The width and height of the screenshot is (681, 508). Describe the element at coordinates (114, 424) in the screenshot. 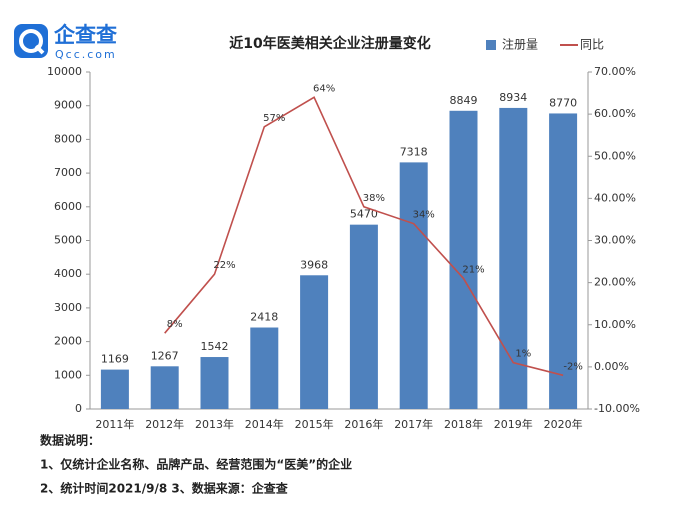

I see `x-tick-label: 2011年` at that location.